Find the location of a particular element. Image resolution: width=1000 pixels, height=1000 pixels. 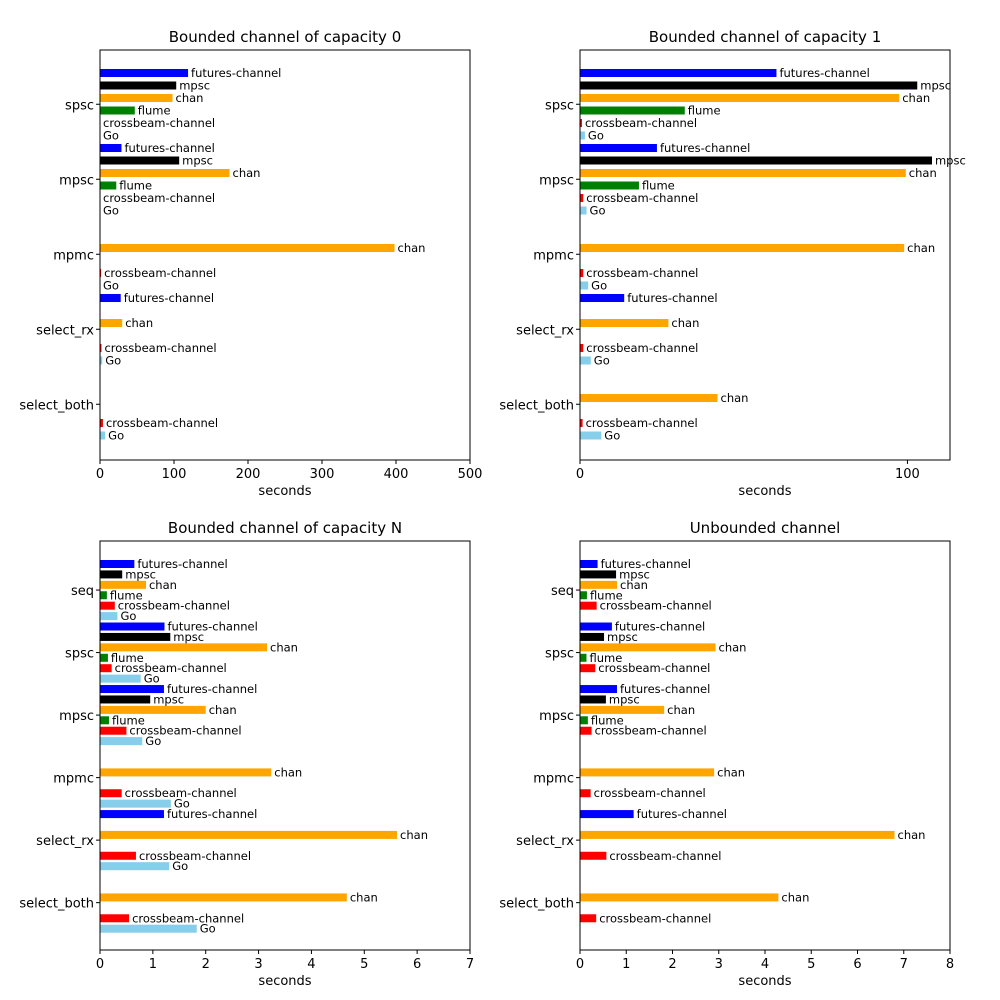

x-tick-label: 1 is located at coordinates (626, 964).